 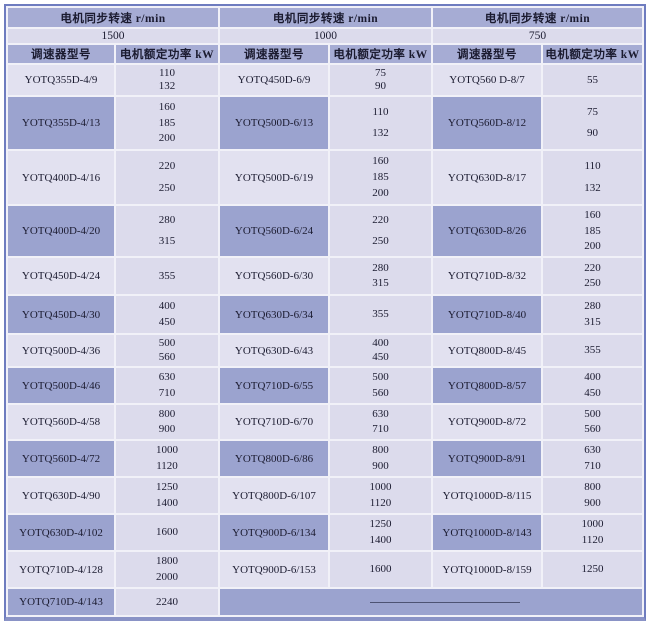 What do you see at coordinates (61, 569) in the screenshot?
I see `model-cell: YOTQ710D-4/128` at bounding box center [61, 569].